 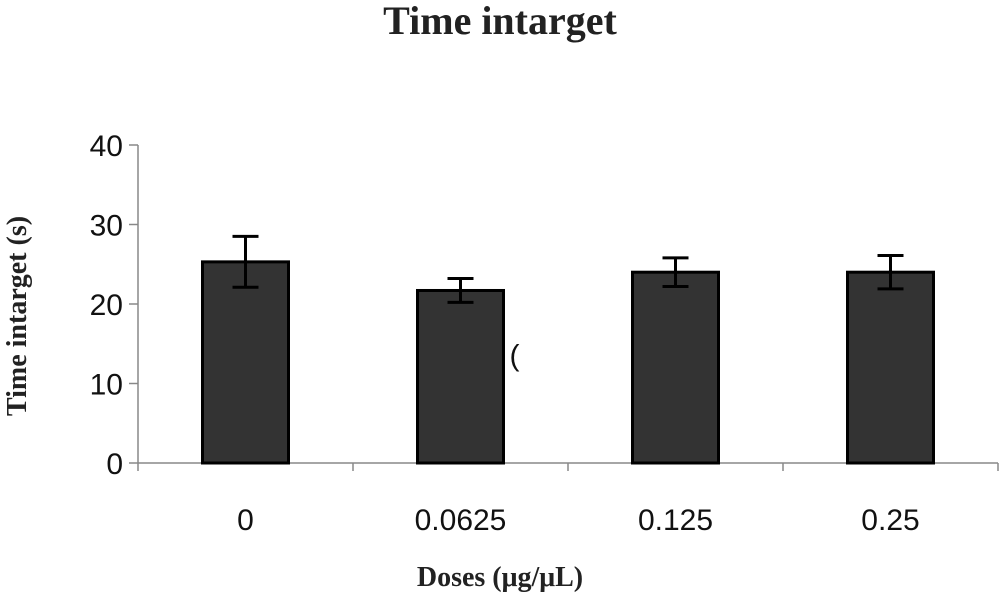 What do you see at coordinates (500, 21) in the screenshot?
I see `chart-title: Time intarget` at bounding box center [500, 21].